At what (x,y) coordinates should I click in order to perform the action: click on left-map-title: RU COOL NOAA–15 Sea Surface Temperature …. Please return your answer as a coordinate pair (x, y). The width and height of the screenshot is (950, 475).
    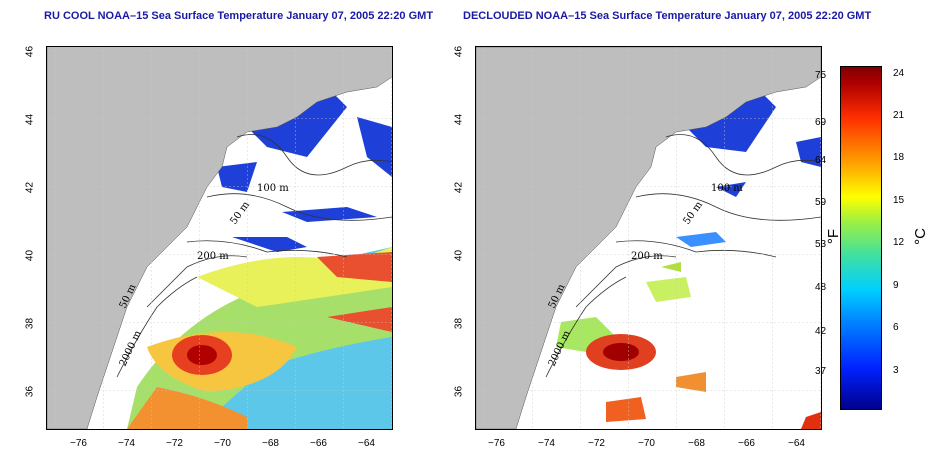
    Looking at the image, I should click on (239, 16).